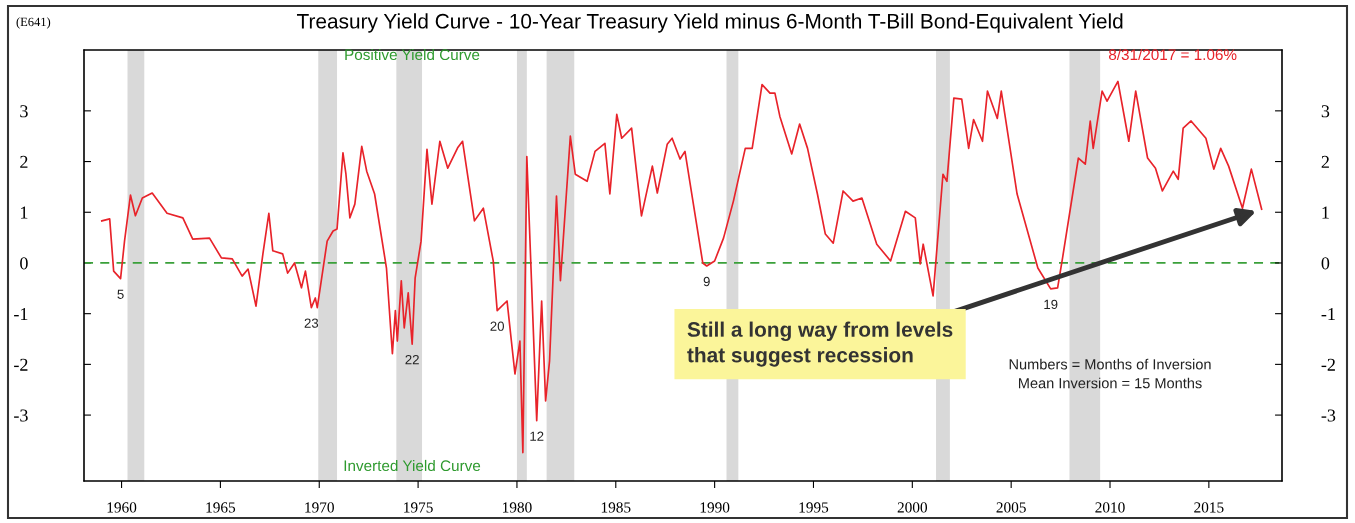  What do you see at coordinates (1011, 507) in the screenshot?
I see `x-tick-label: 2005` at bounding box center [1011, 507].